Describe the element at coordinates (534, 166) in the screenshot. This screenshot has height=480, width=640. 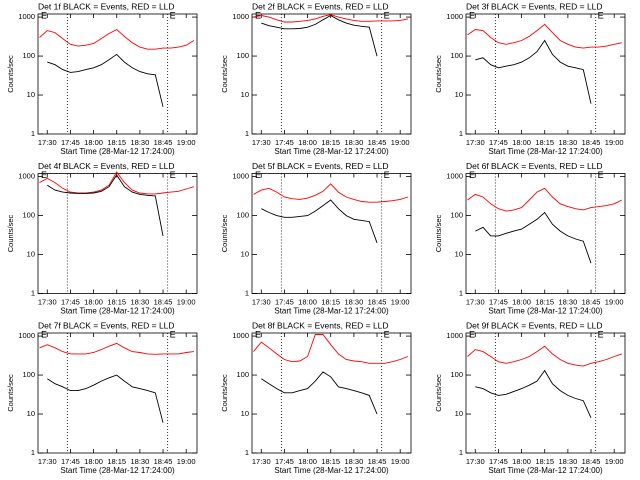
I see `chart-title: Det 6f BLACK = Events, RED = LLD` at that location.